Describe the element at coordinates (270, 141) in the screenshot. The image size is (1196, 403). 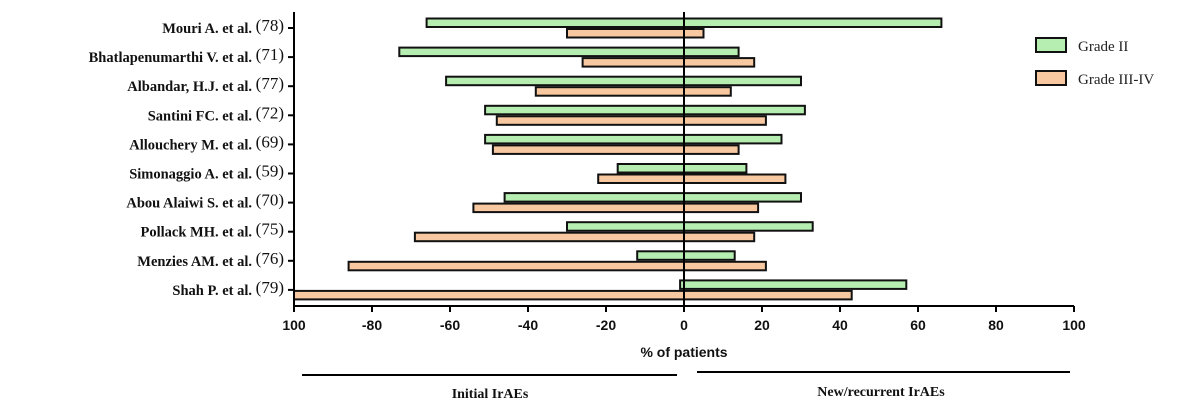
I see `study-ref: (69)` at that location.